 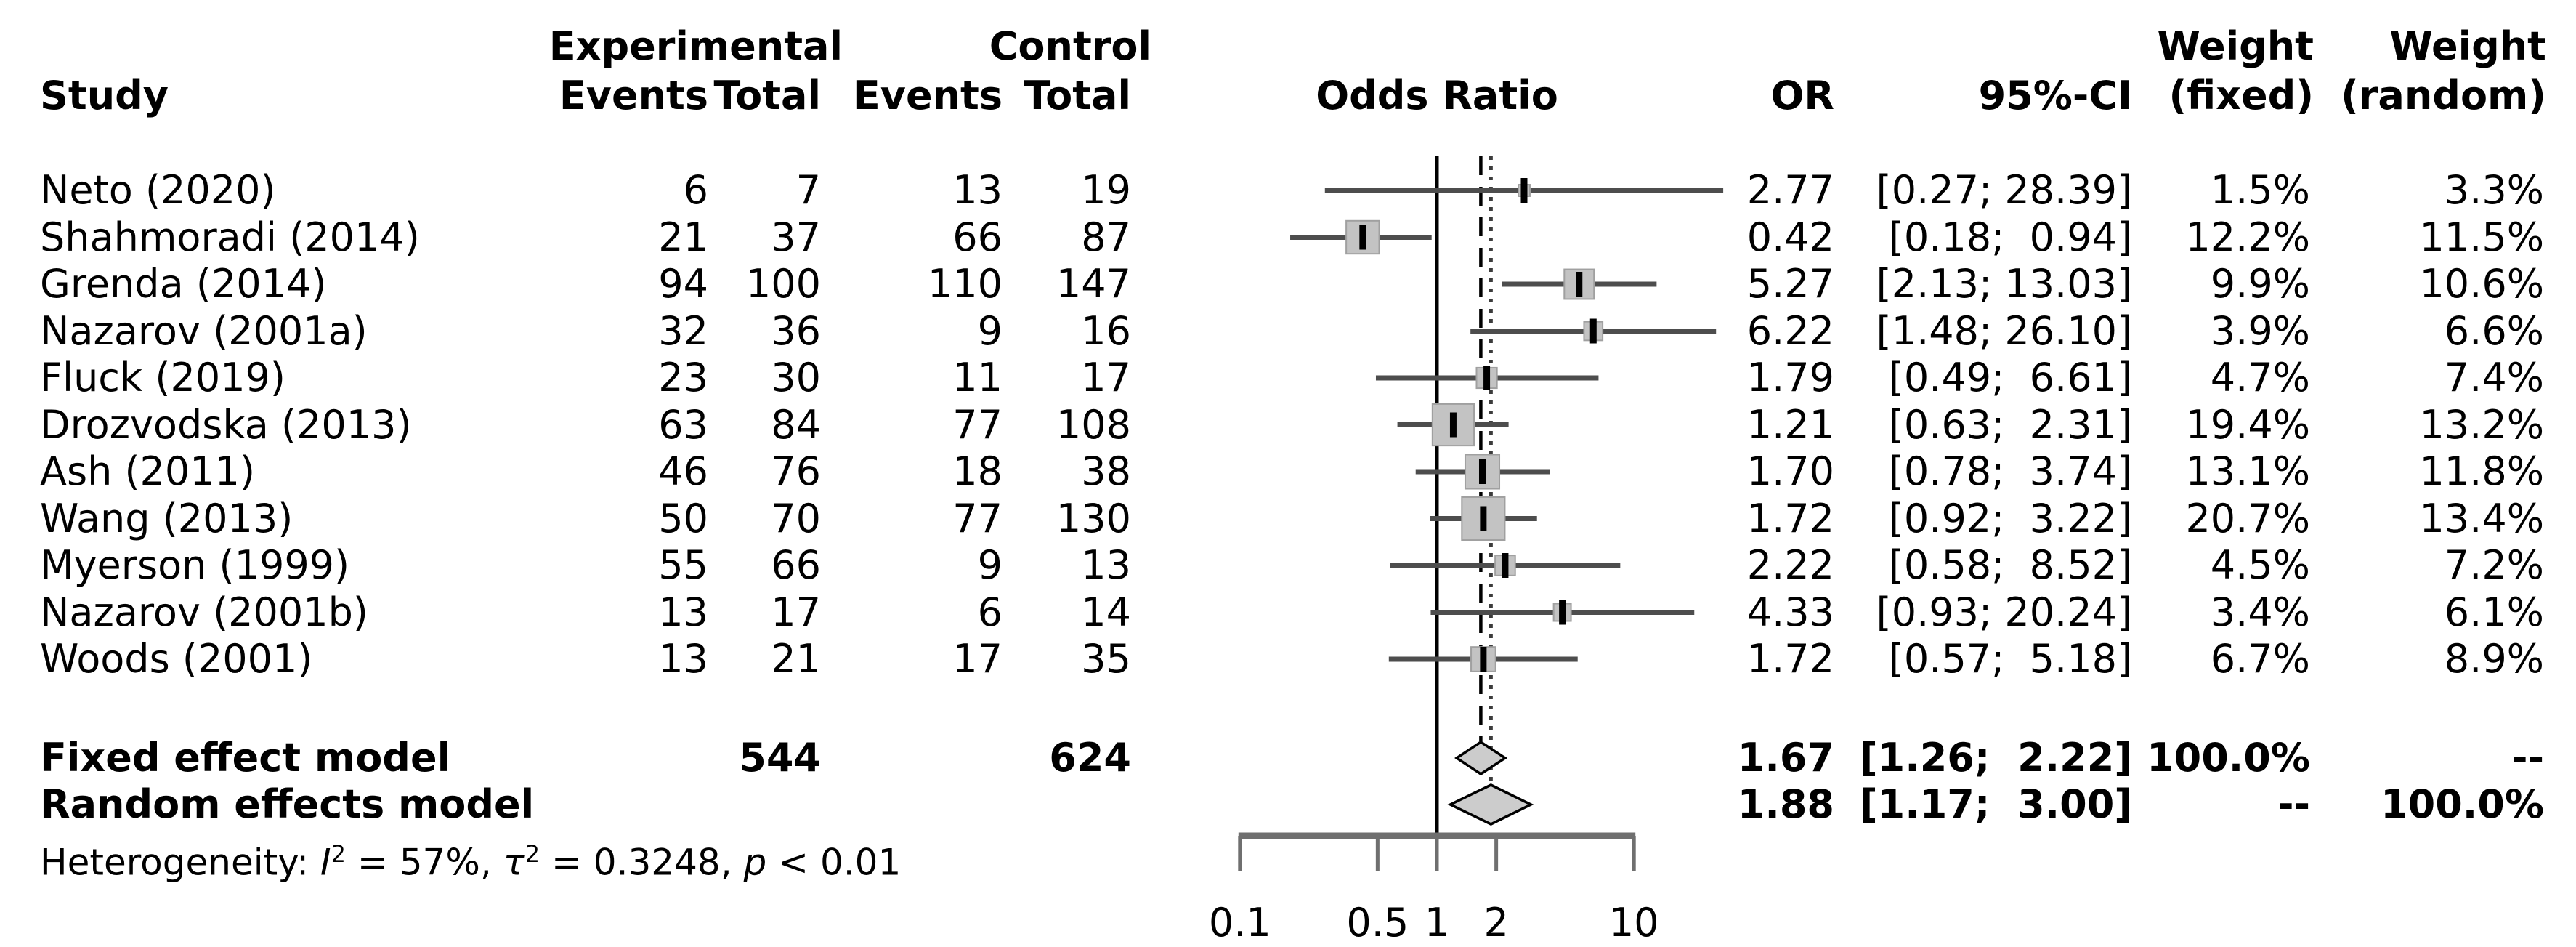 I want to click on or-value: 1.72, so click(x=1790, y=659).